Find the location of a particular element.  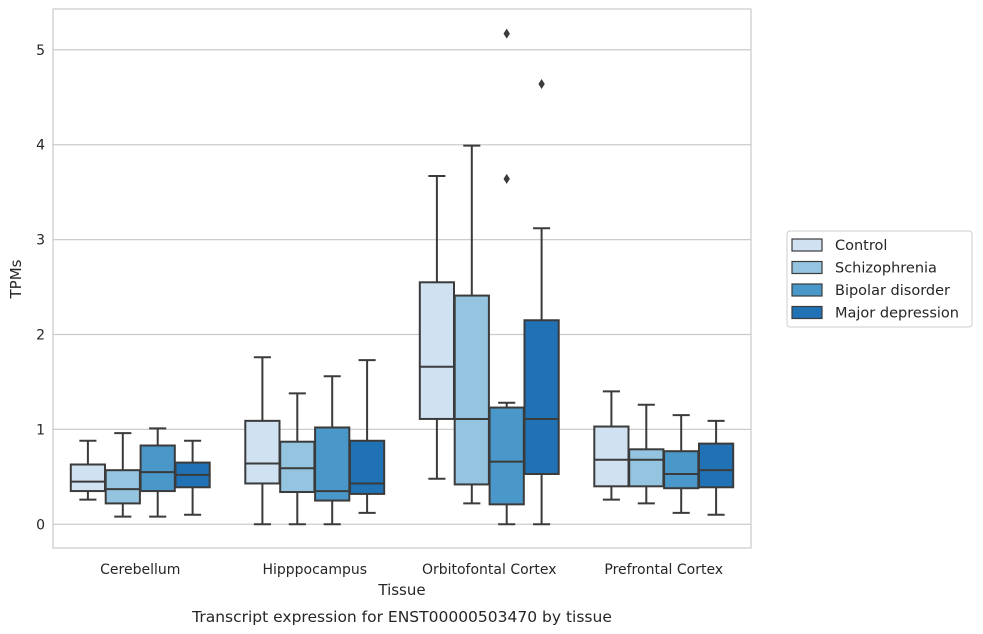

y-tick-label: 4 is located at coordinates (40, 146).